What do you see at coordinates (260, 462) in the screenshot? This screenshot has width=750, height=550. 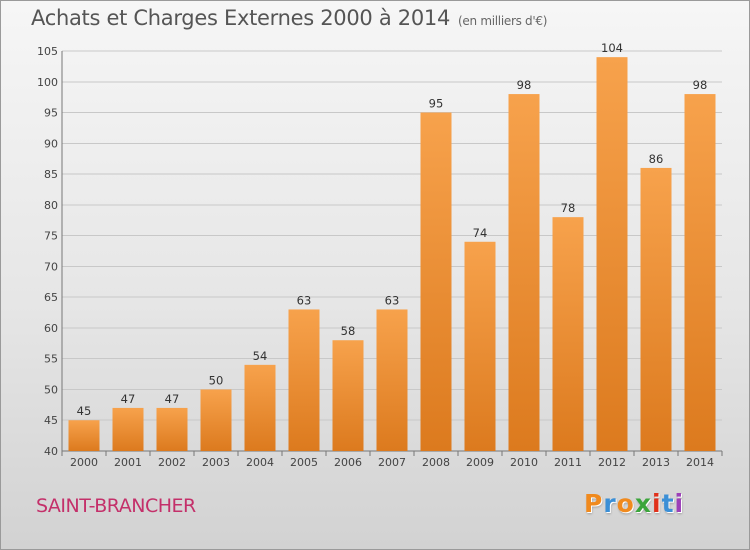 I see `x-tick-label: 2004` at bounding box center [260, 462].